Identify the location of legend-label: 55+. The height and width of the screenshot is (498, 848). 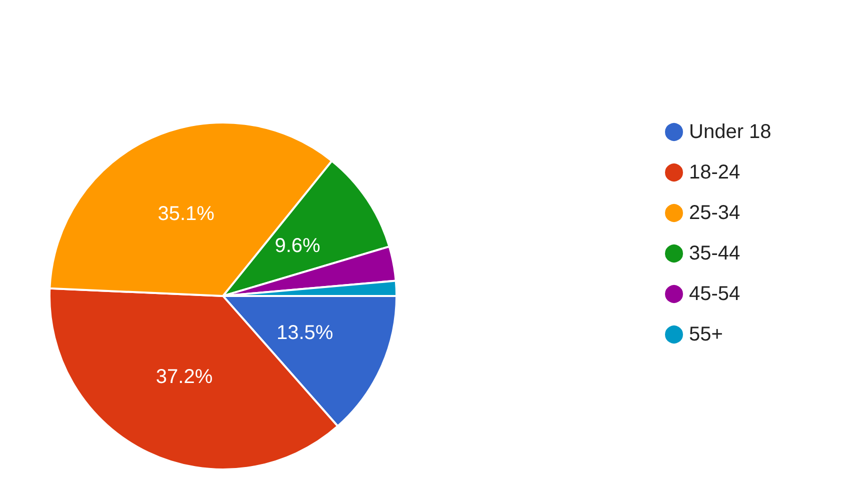
(706, 335).